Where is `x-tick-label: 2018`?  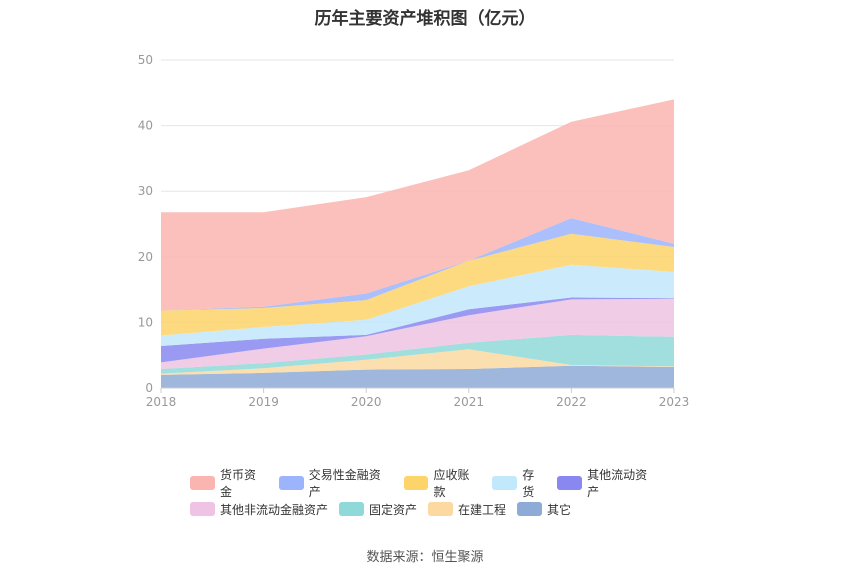 x-tick-label: 2018 is located at coordinates (161, 402).